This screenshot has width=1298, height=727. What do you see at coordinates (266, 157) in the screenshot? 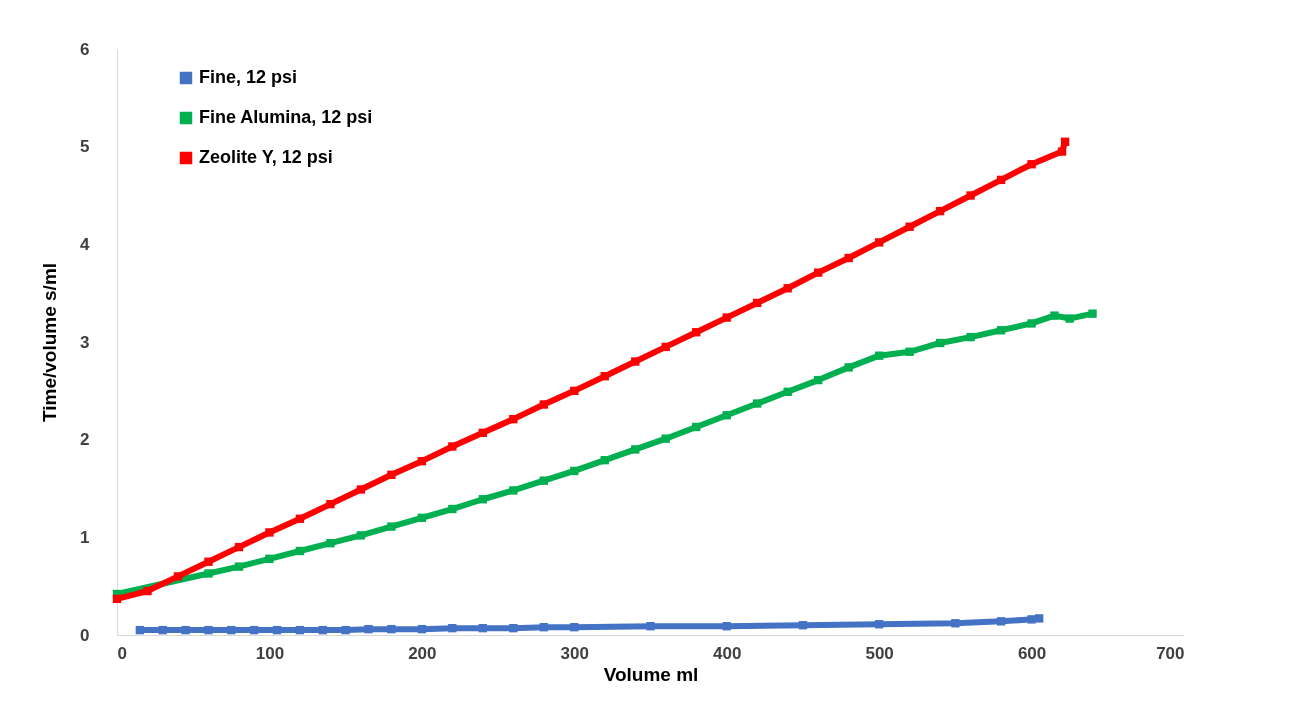
I see `legend-label: Zeolite Y, 12 psi` at bounding box center [266, 157].